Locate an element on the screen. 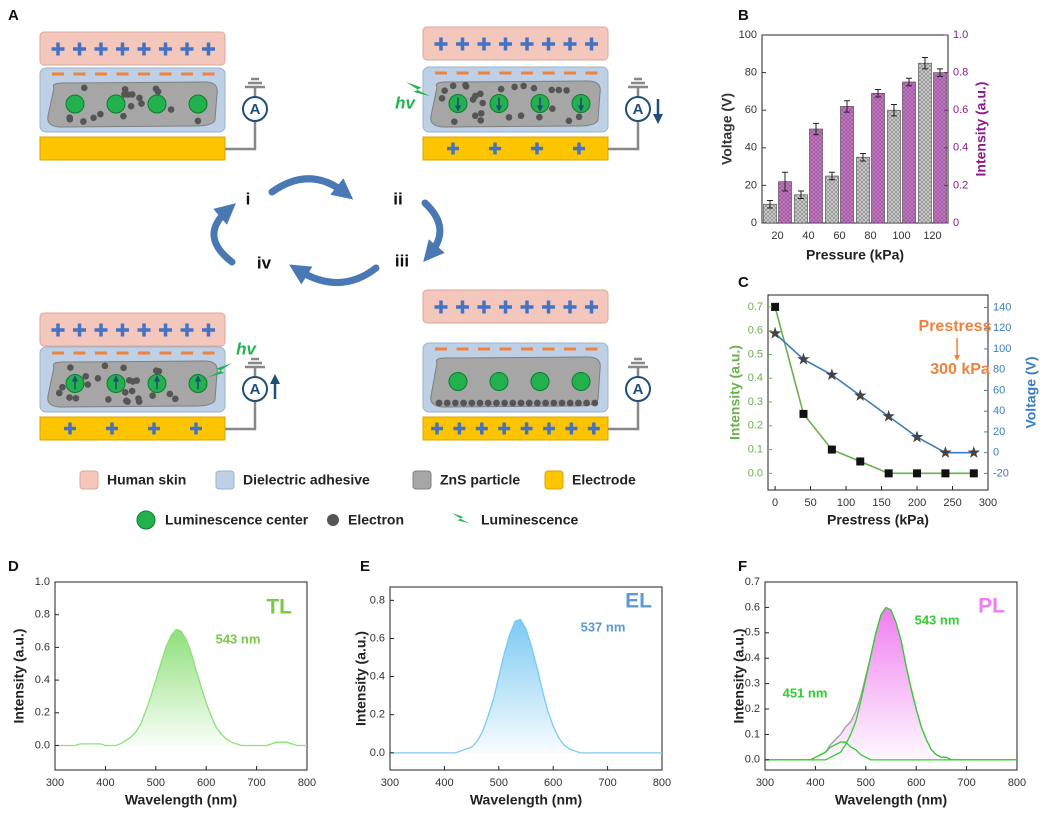 This screenshot has height=815, width=1058. stage-label: ii is located at coordinates (397, 198).